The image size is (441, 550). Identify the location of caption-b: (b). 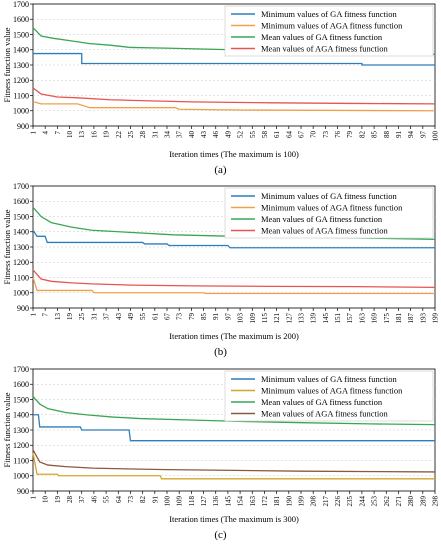
(220, 352).